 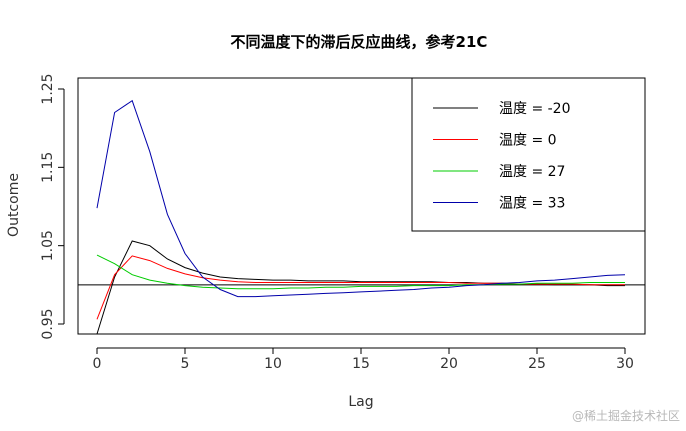 What do you see at coordinates (185, 364) in the screenshot?
I see `x-tick-label: 5` at bounding box center [185, 364].